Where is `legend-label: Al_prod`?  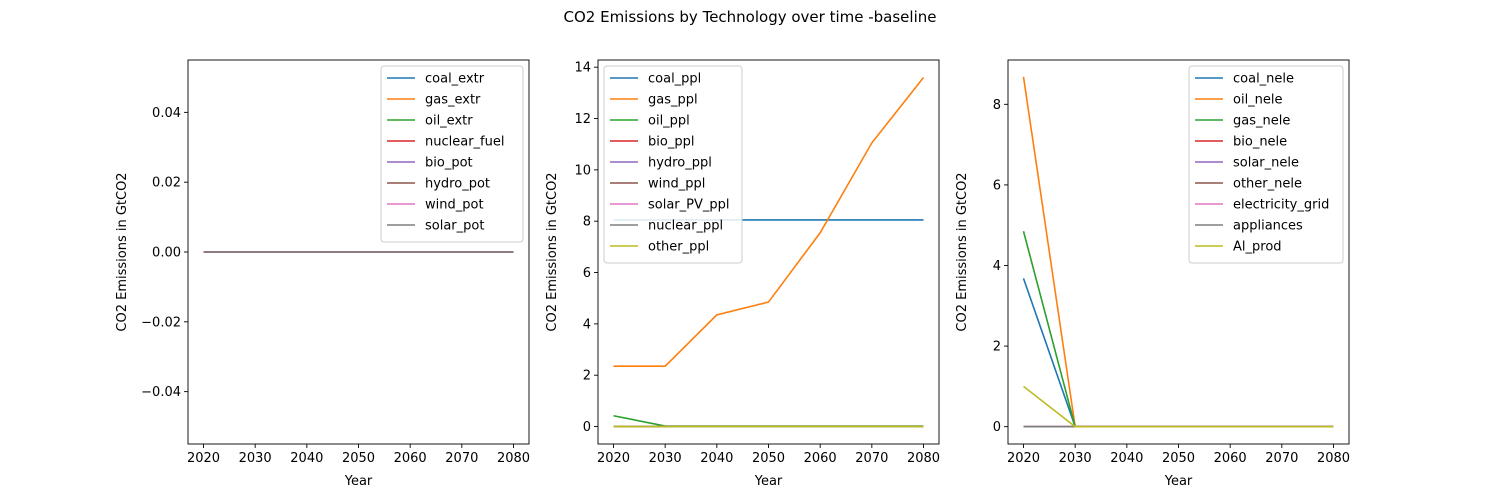 legend-label: Al_prod is located at coordinates (1257, 247).